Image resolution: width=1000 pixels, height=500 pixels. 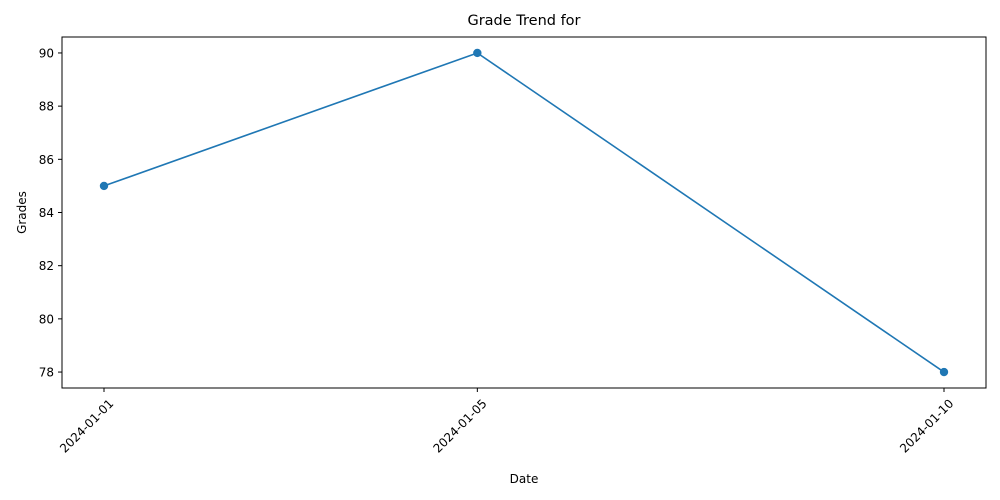 What do you see at coordinates (46, 266) in the screenshot?
I see `y-tick-label: 82` at bounding box center [46, 266].